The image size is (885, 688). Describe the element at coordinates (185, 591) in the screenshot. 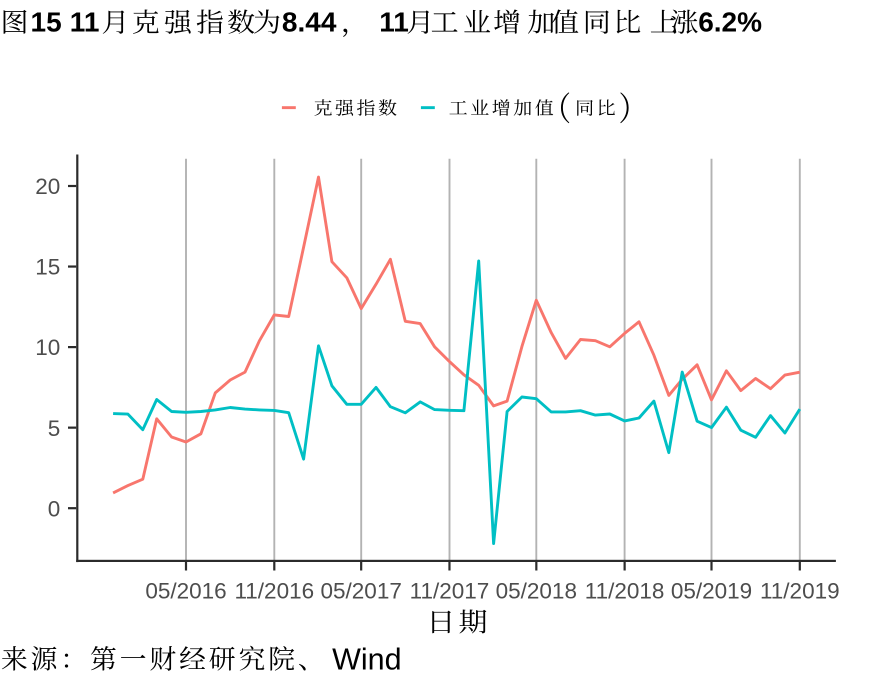

I see `svg-text: 05/2016` at that location.